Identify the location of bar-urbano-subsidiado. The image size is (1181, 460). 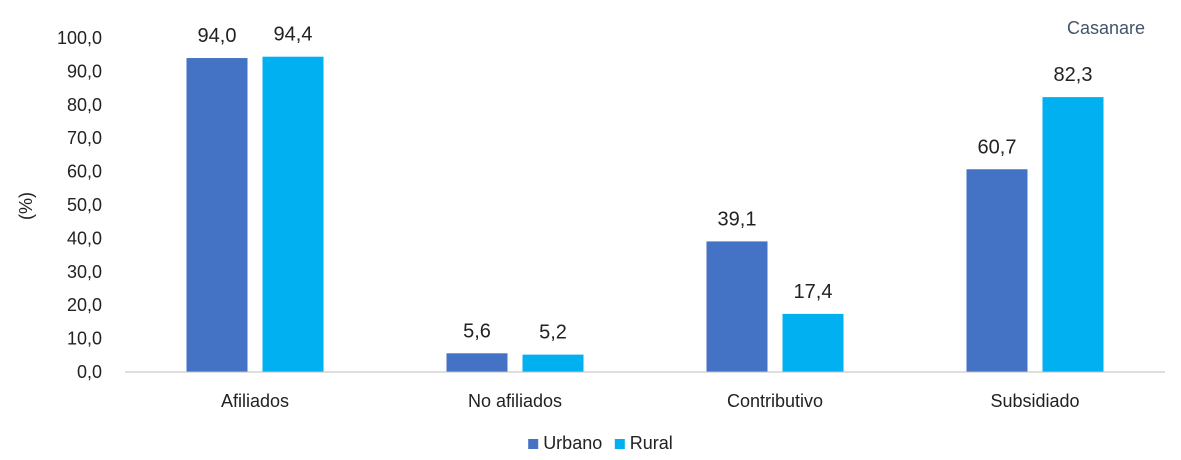
(997, 270).